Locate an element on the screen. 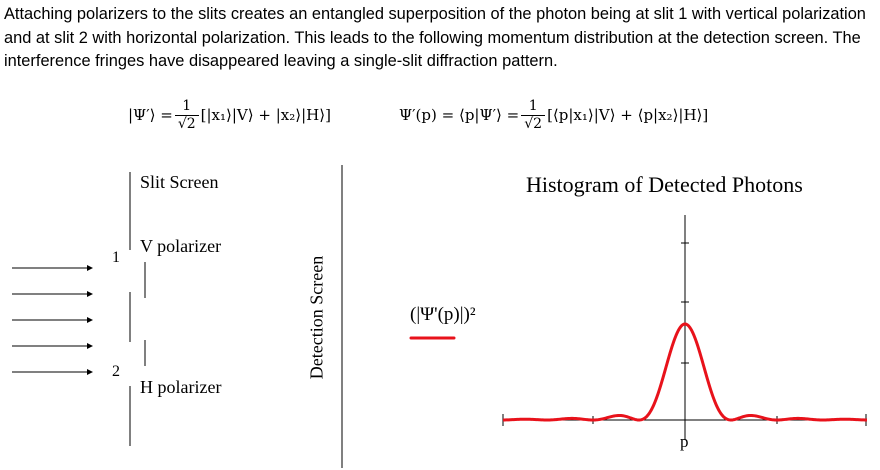  state-equation-numerator: 1 is located at coordinates (187, 105).